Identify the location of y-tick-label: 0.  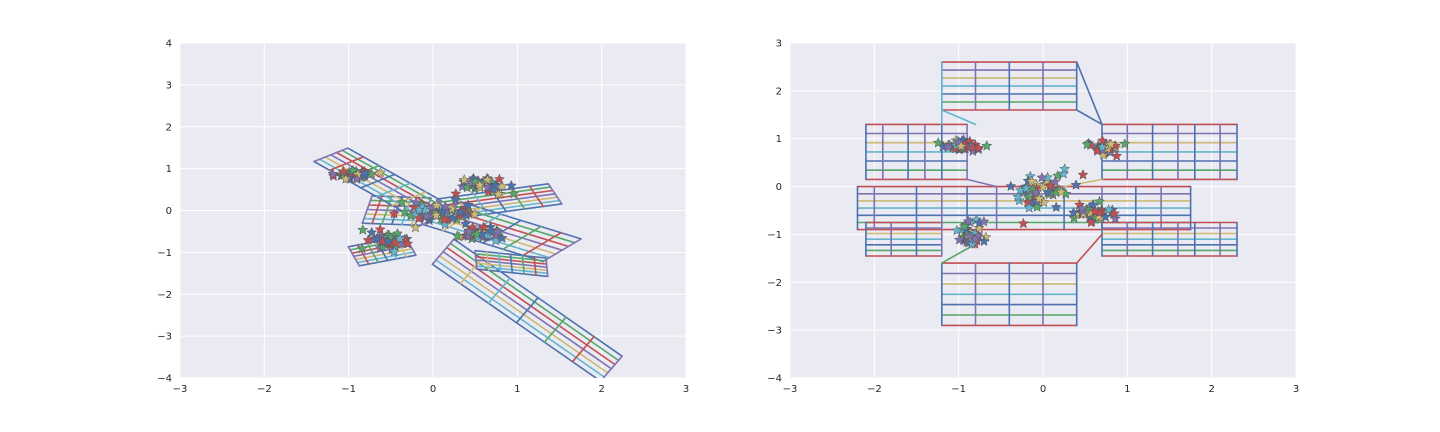
(779, 187).